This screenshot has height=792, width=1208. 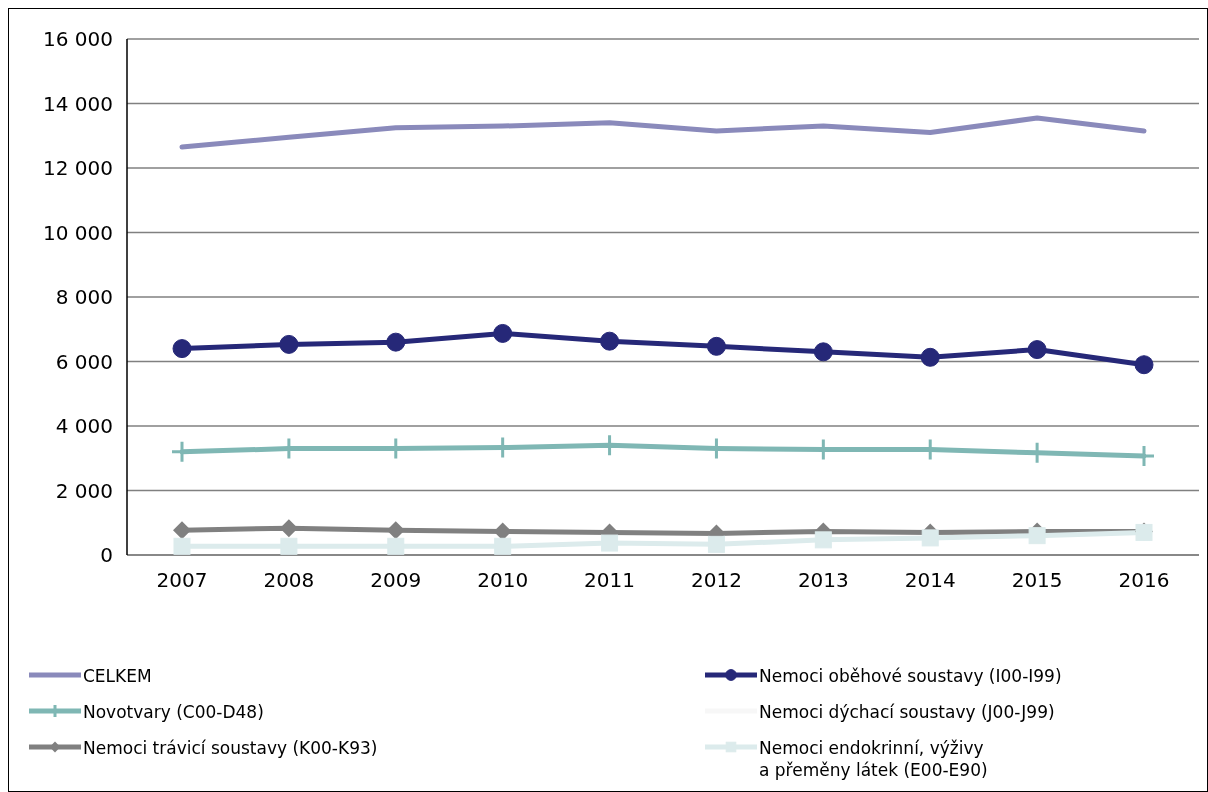 I want to click on x-tick-label: 2015, so click(x=1037, y=580).